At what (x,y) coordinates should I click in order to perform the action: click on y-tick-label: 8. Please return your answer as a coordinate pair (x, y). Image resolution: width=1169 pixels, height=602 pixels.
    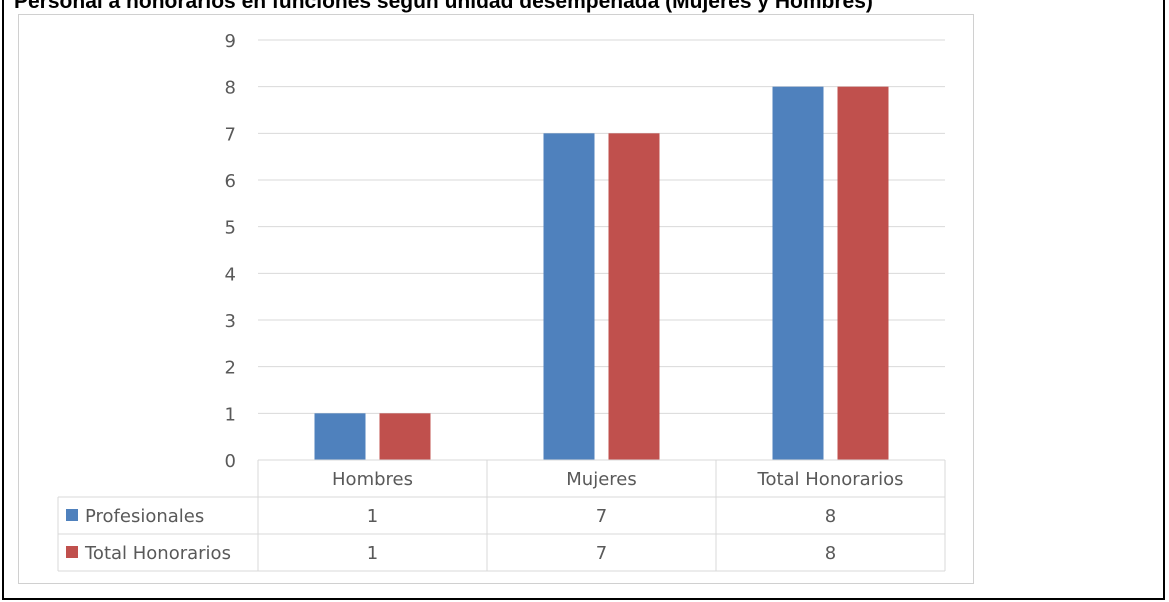
    Looking at the image, I should click on (230, 88).